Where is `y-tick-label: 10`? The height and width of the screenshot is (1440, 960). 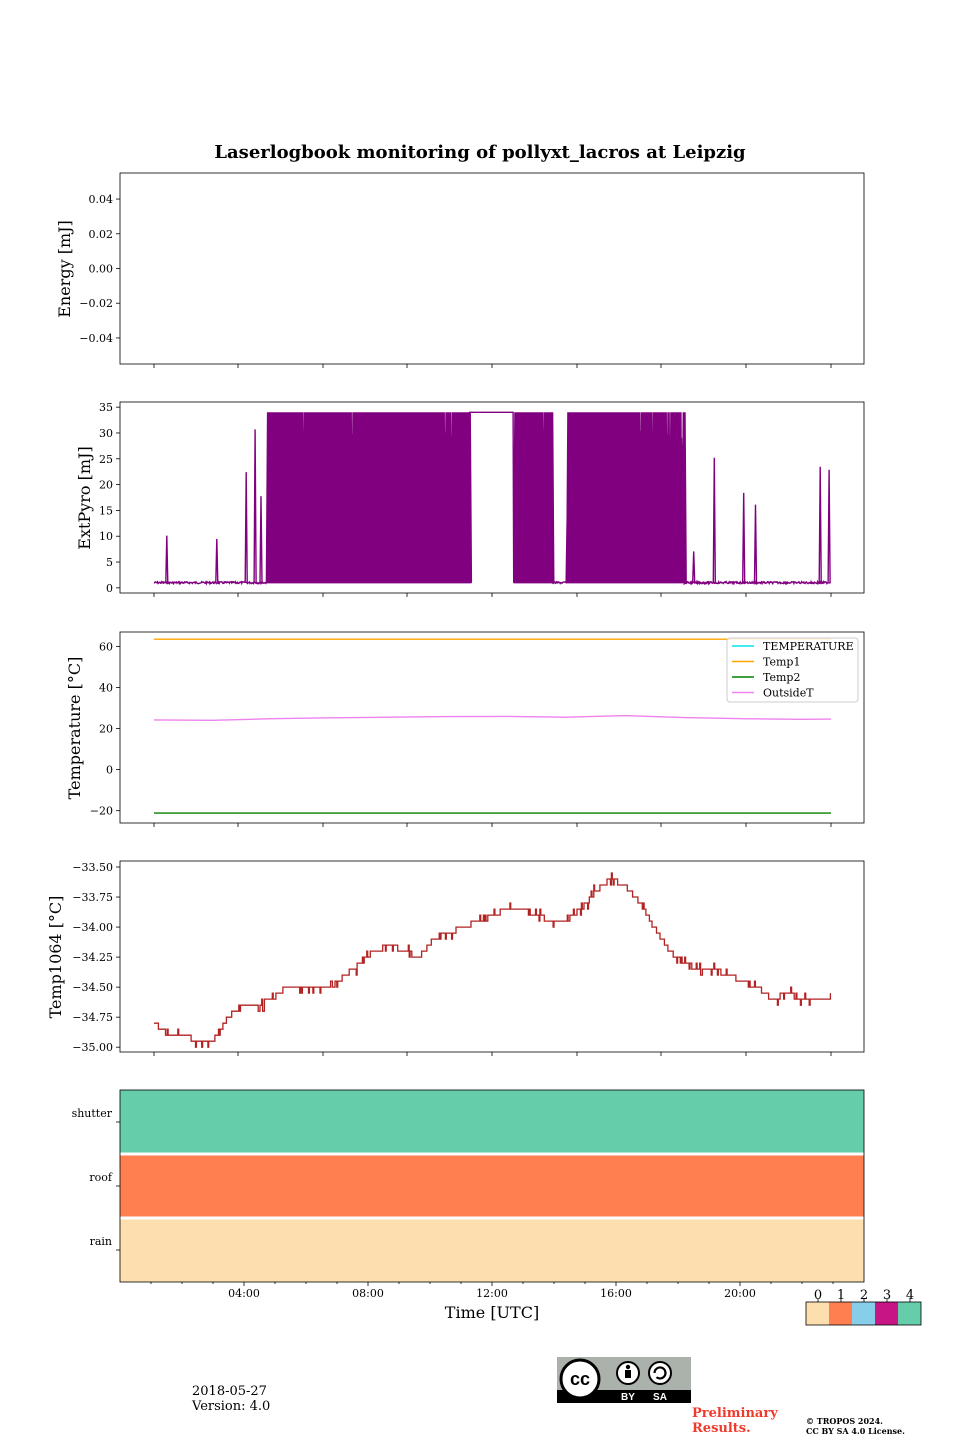 y-tick-label: 10 is located at coordinates (106, 536).